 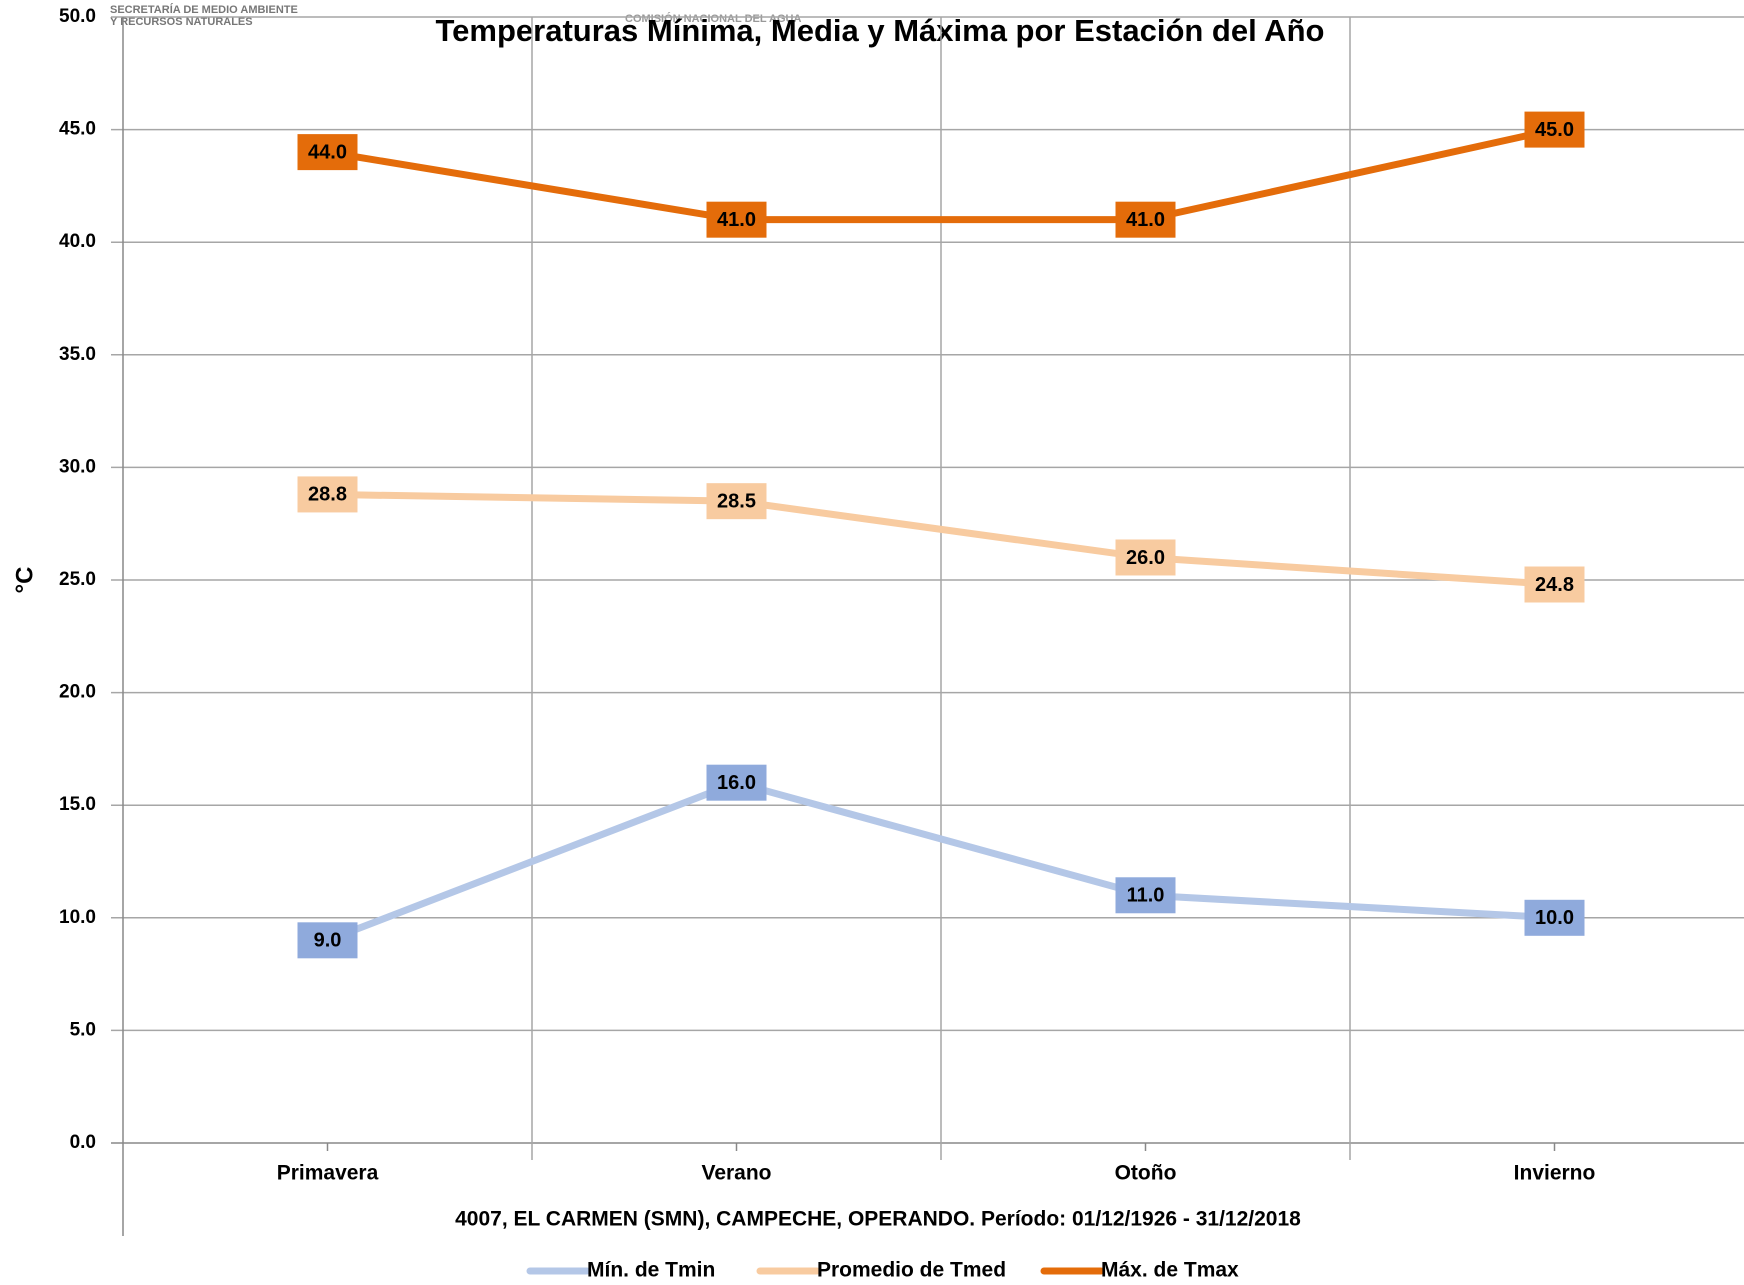 I want to click on agency: SECRETARÍA DE MEDIO AMBIENTE, so click(x=204, y=9).